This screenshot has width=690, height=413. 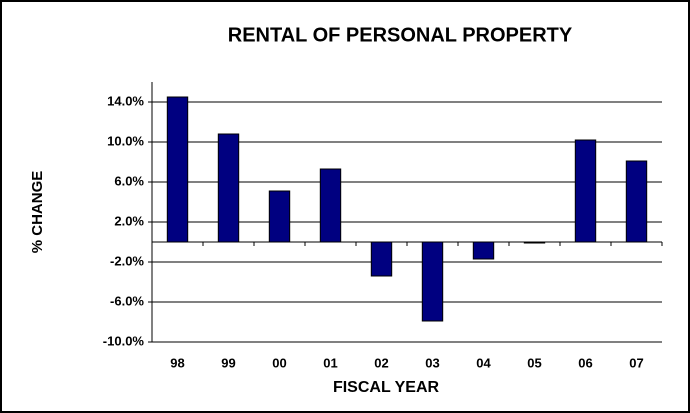 What do you see at coordinates (330, 362) in the screenshot?
I see `x-tick-label: 01` at bounding box center [330, 362].